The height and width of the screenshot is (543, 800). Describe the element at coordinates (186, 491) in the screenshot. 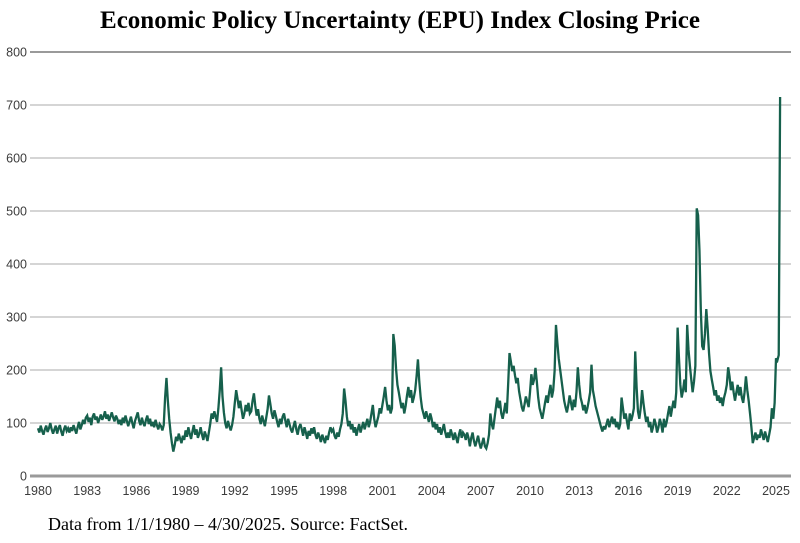

I see `x-tick-label: 1989` at that location.